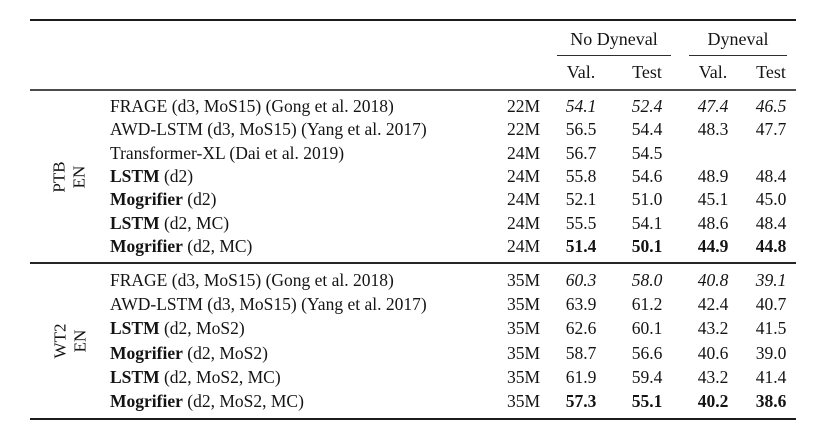 This screenshot has width=826, height=438. What do you see at coordinates (647, 279) in the screenshot?
I see `value-cell: 58.0` at bounding box center [647, 279].